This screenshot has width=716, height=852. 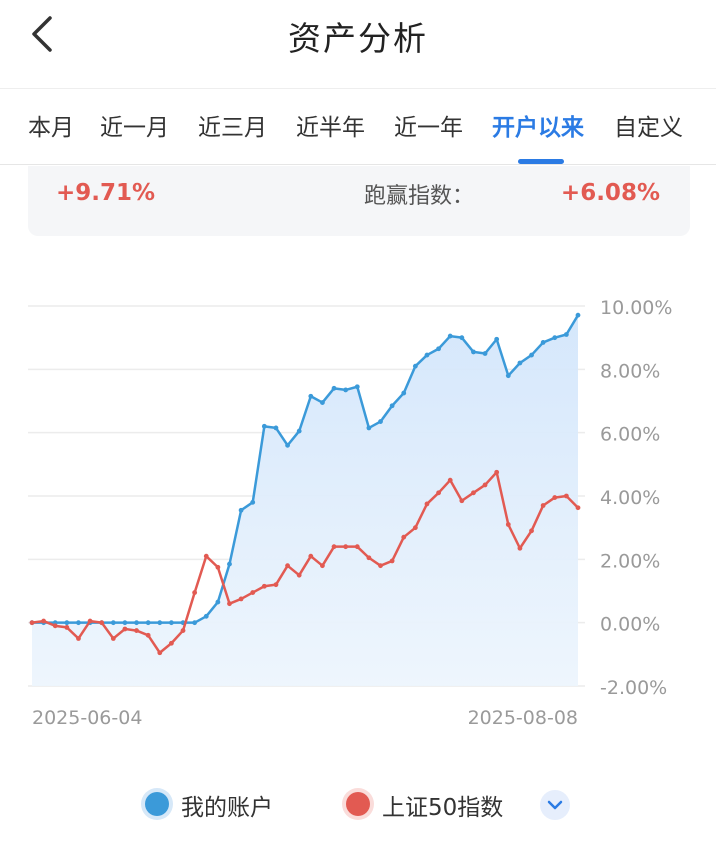 I want to click on beat-index-value: +6.08%, so click(x=610, y=193).